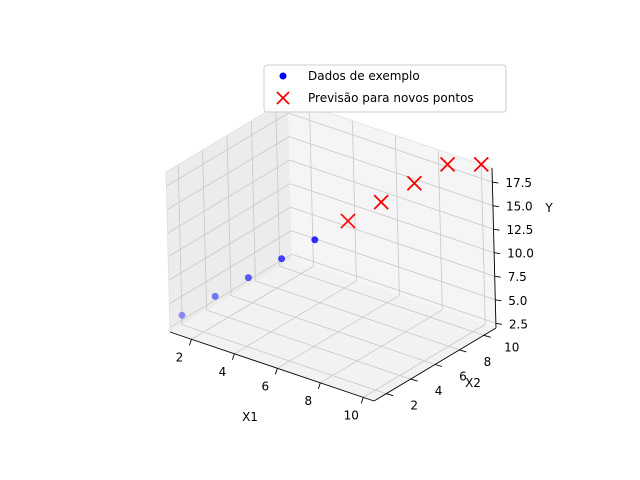 The width and height of the screenshot is (640, 480). Describe the element at coordinates (511, 347) in the screenshot. I see `y-tick-label: 10` at that location.